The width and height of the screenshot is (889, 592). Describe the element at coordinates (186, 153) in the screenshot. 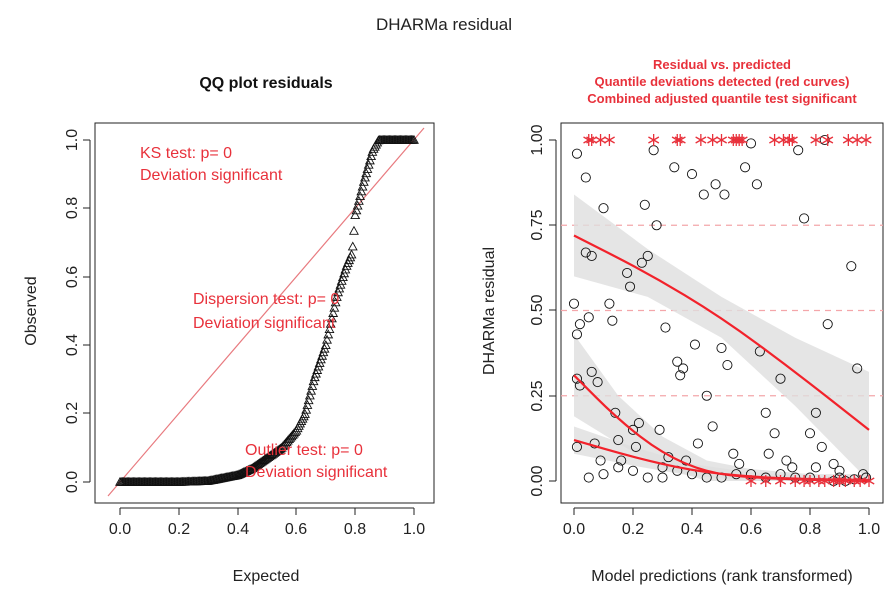

I see `ks-test-line-1: KS test: p= 0` at that location.